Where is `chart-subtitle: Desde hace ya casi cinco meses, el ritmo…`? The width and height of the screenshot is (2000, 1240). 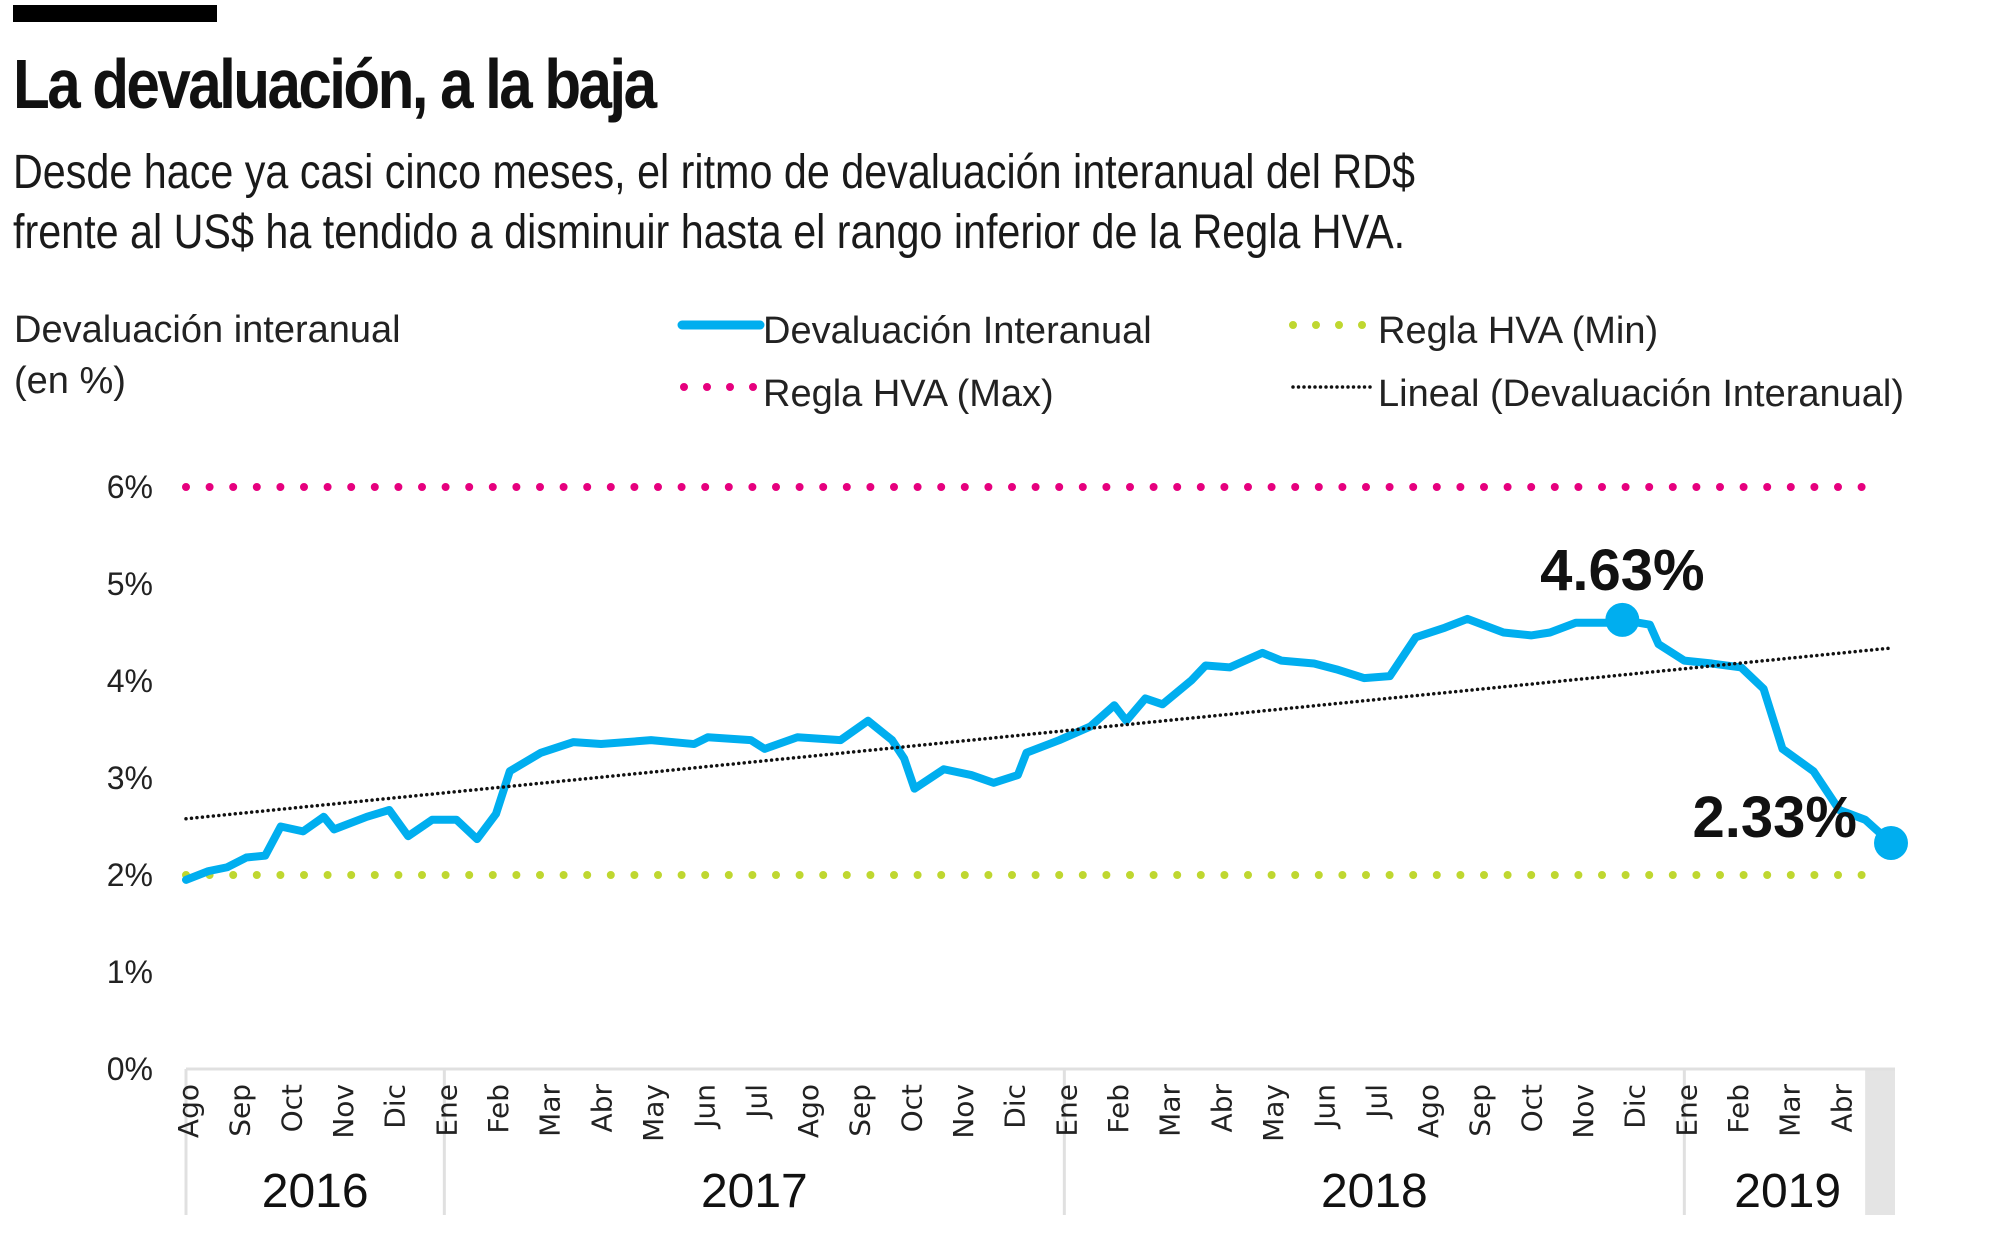 chart-subtitle: Desde hace ya casi cinco meses, el ritmo… is located at coordinates (714, 203).